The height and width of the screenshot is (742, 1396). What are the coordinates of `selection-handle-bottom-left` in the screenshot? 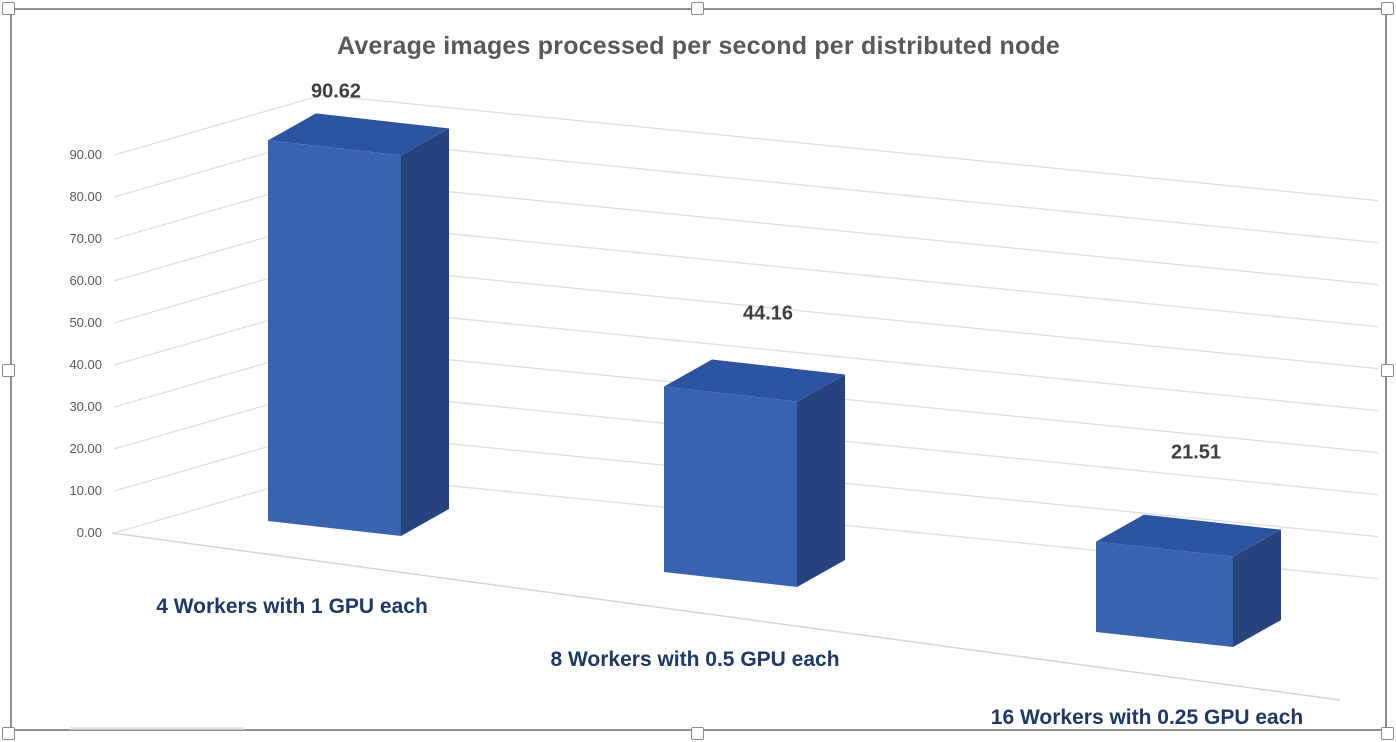 It's located at (8, 733).